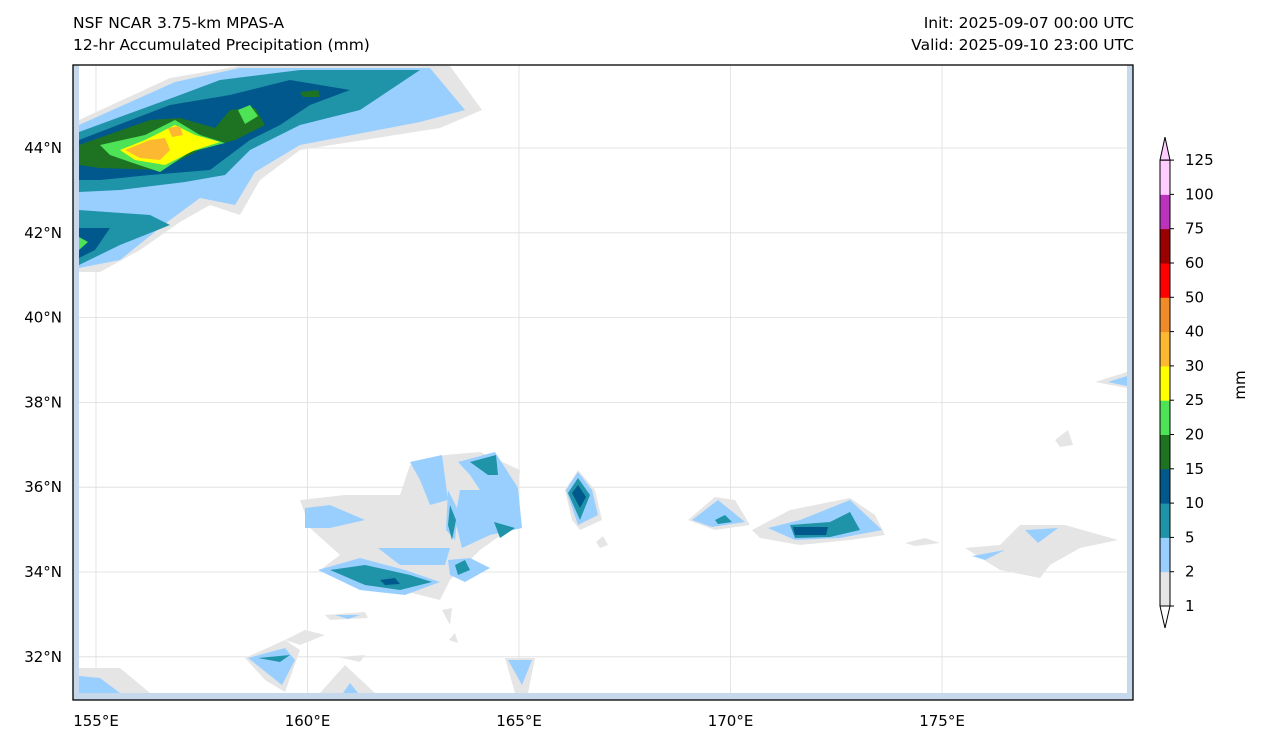 The image size is (1262, 745). Describe the element at coordinates (1190, 537) in the screenshot. I see `colorbar-tick-label: 5` at that location.